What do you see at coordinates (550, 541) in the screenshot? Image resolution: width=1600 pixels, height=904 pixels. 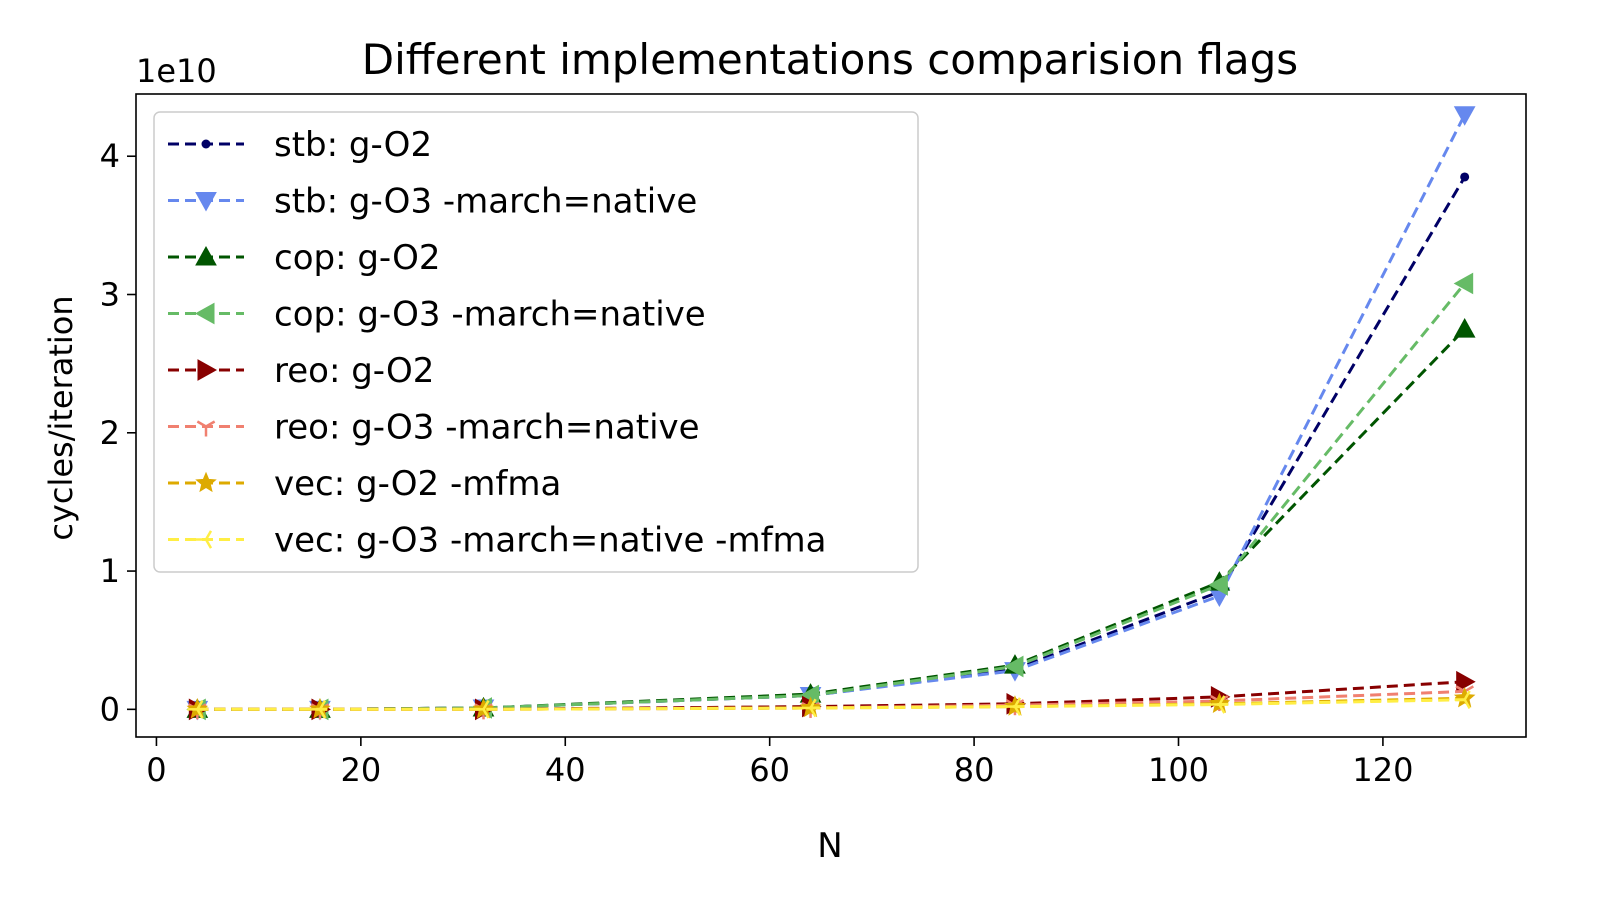 I see `legend-label: vec: g-O3 -march=native -mfma` at bounding box center [550, 541].